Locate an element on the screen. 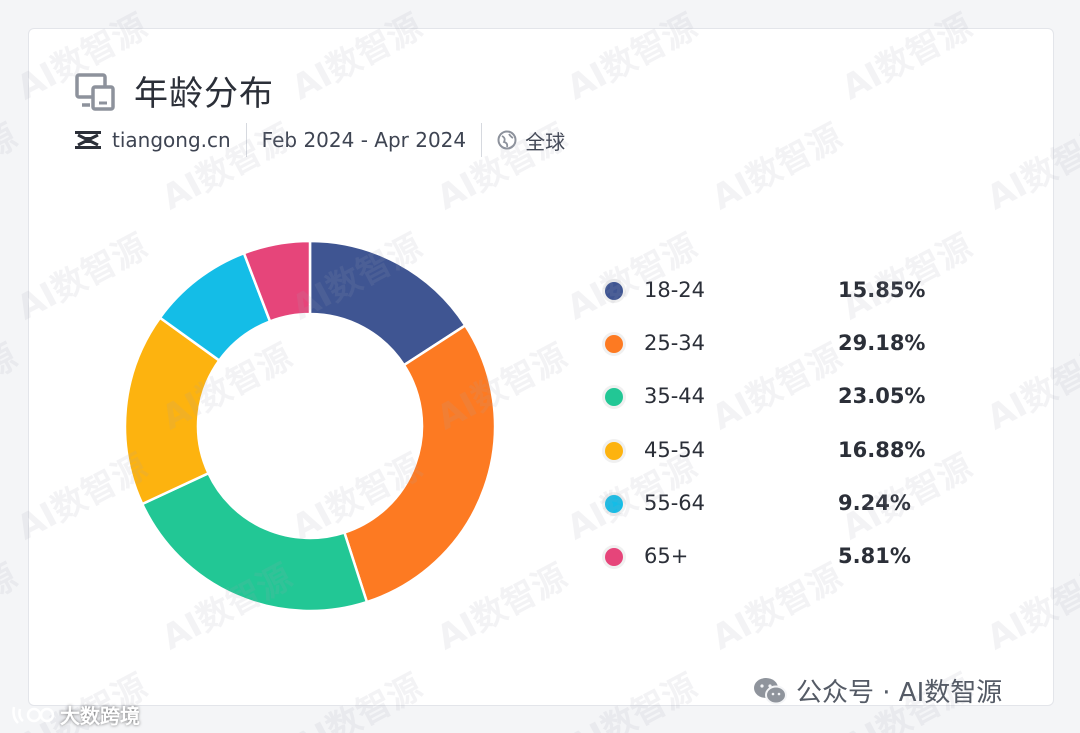 The image size is (1080, 733). page-title: 年龄分布 is located at coordinates (204, 94).